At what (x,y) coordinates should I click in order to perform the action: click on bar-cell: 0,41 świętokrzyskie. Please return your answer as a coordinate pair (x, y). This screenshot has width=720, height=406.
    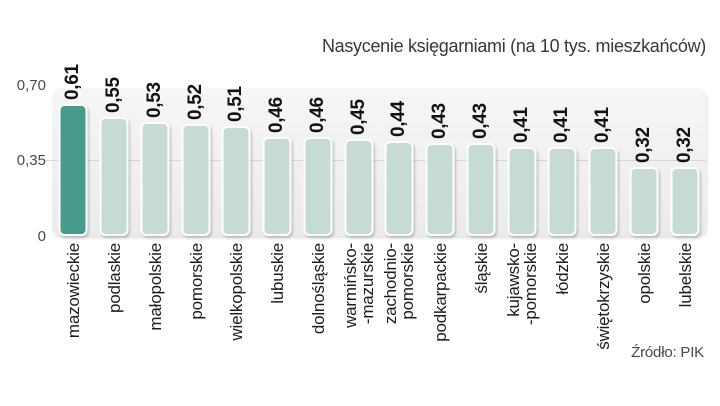
    Looking at the image, I should click on (603, 219).